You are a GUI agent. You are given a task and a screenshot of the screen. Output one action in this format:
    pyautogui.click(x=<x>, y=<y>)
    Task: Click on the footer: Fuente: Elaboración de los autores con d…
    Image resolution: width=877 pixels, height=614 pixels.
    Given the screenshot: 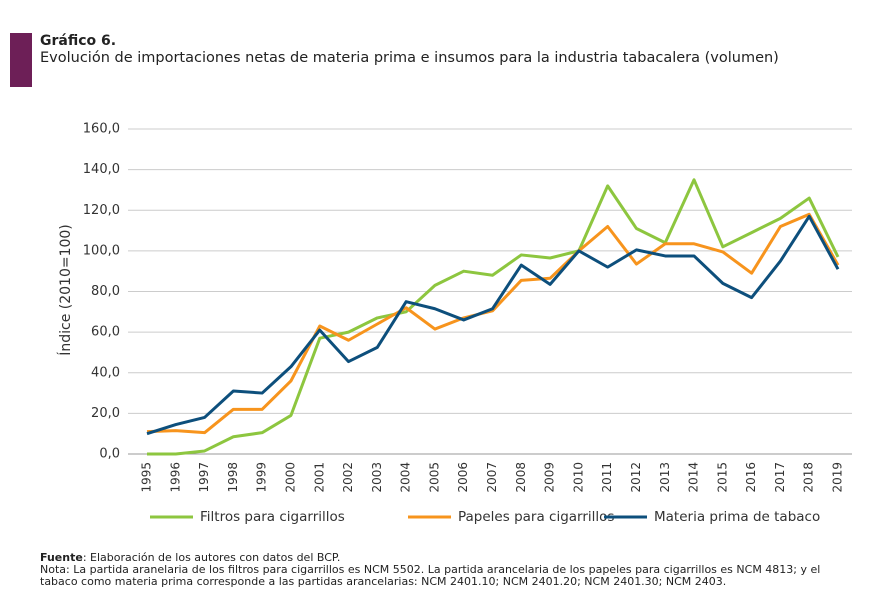 What is the action you would take?
    pyautogui.click(x=445, y=570)
    